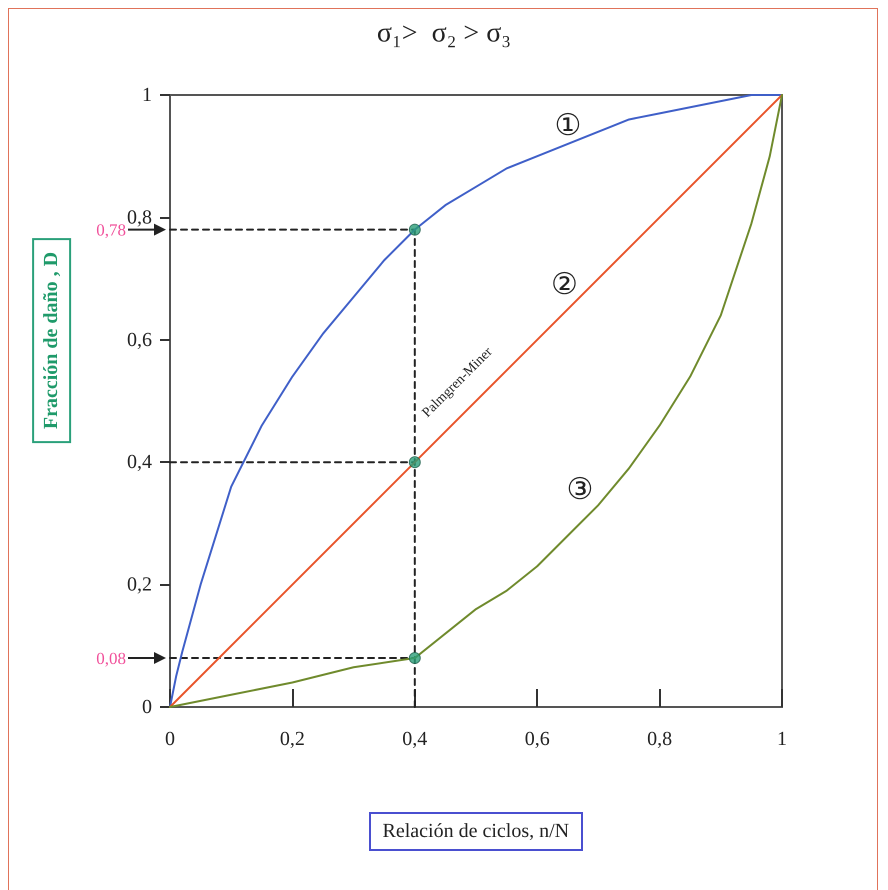 The image size is (888, 890). What do you see at coordinates (444, 33) in the screenshot?
I see `chart-title: σ₁> σ₂ > σ₃` at bounding box center [444, 33].